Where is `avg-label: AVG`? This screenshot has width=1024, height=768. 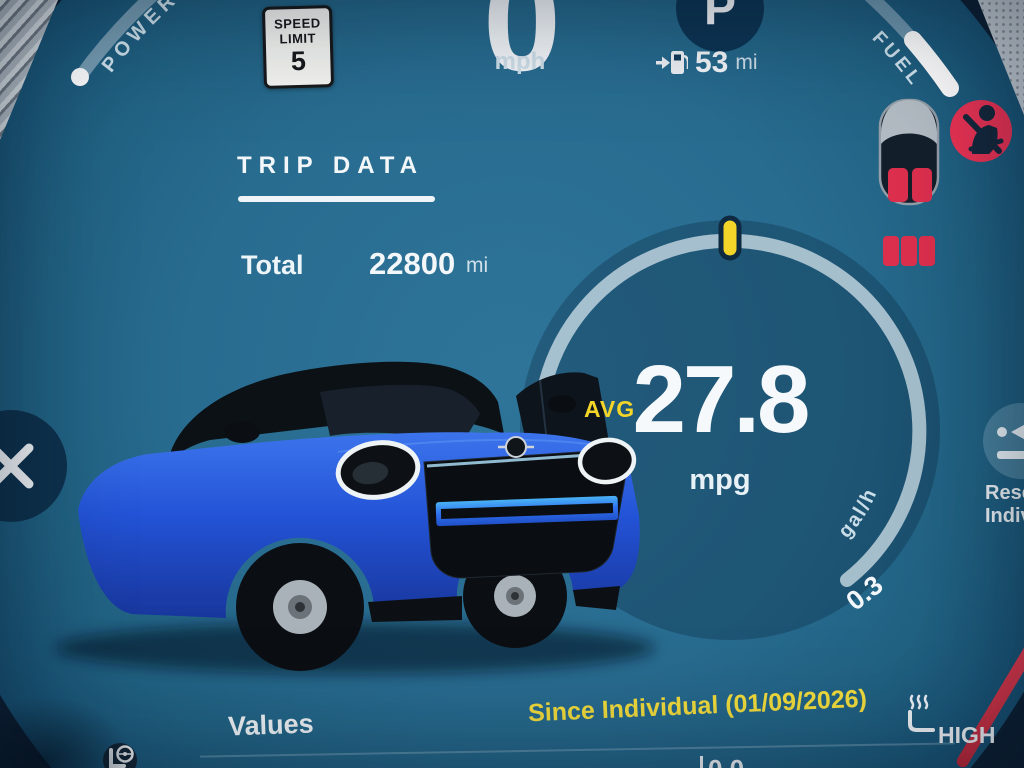 avg-label: AVG is located at coordinates (610, 409).